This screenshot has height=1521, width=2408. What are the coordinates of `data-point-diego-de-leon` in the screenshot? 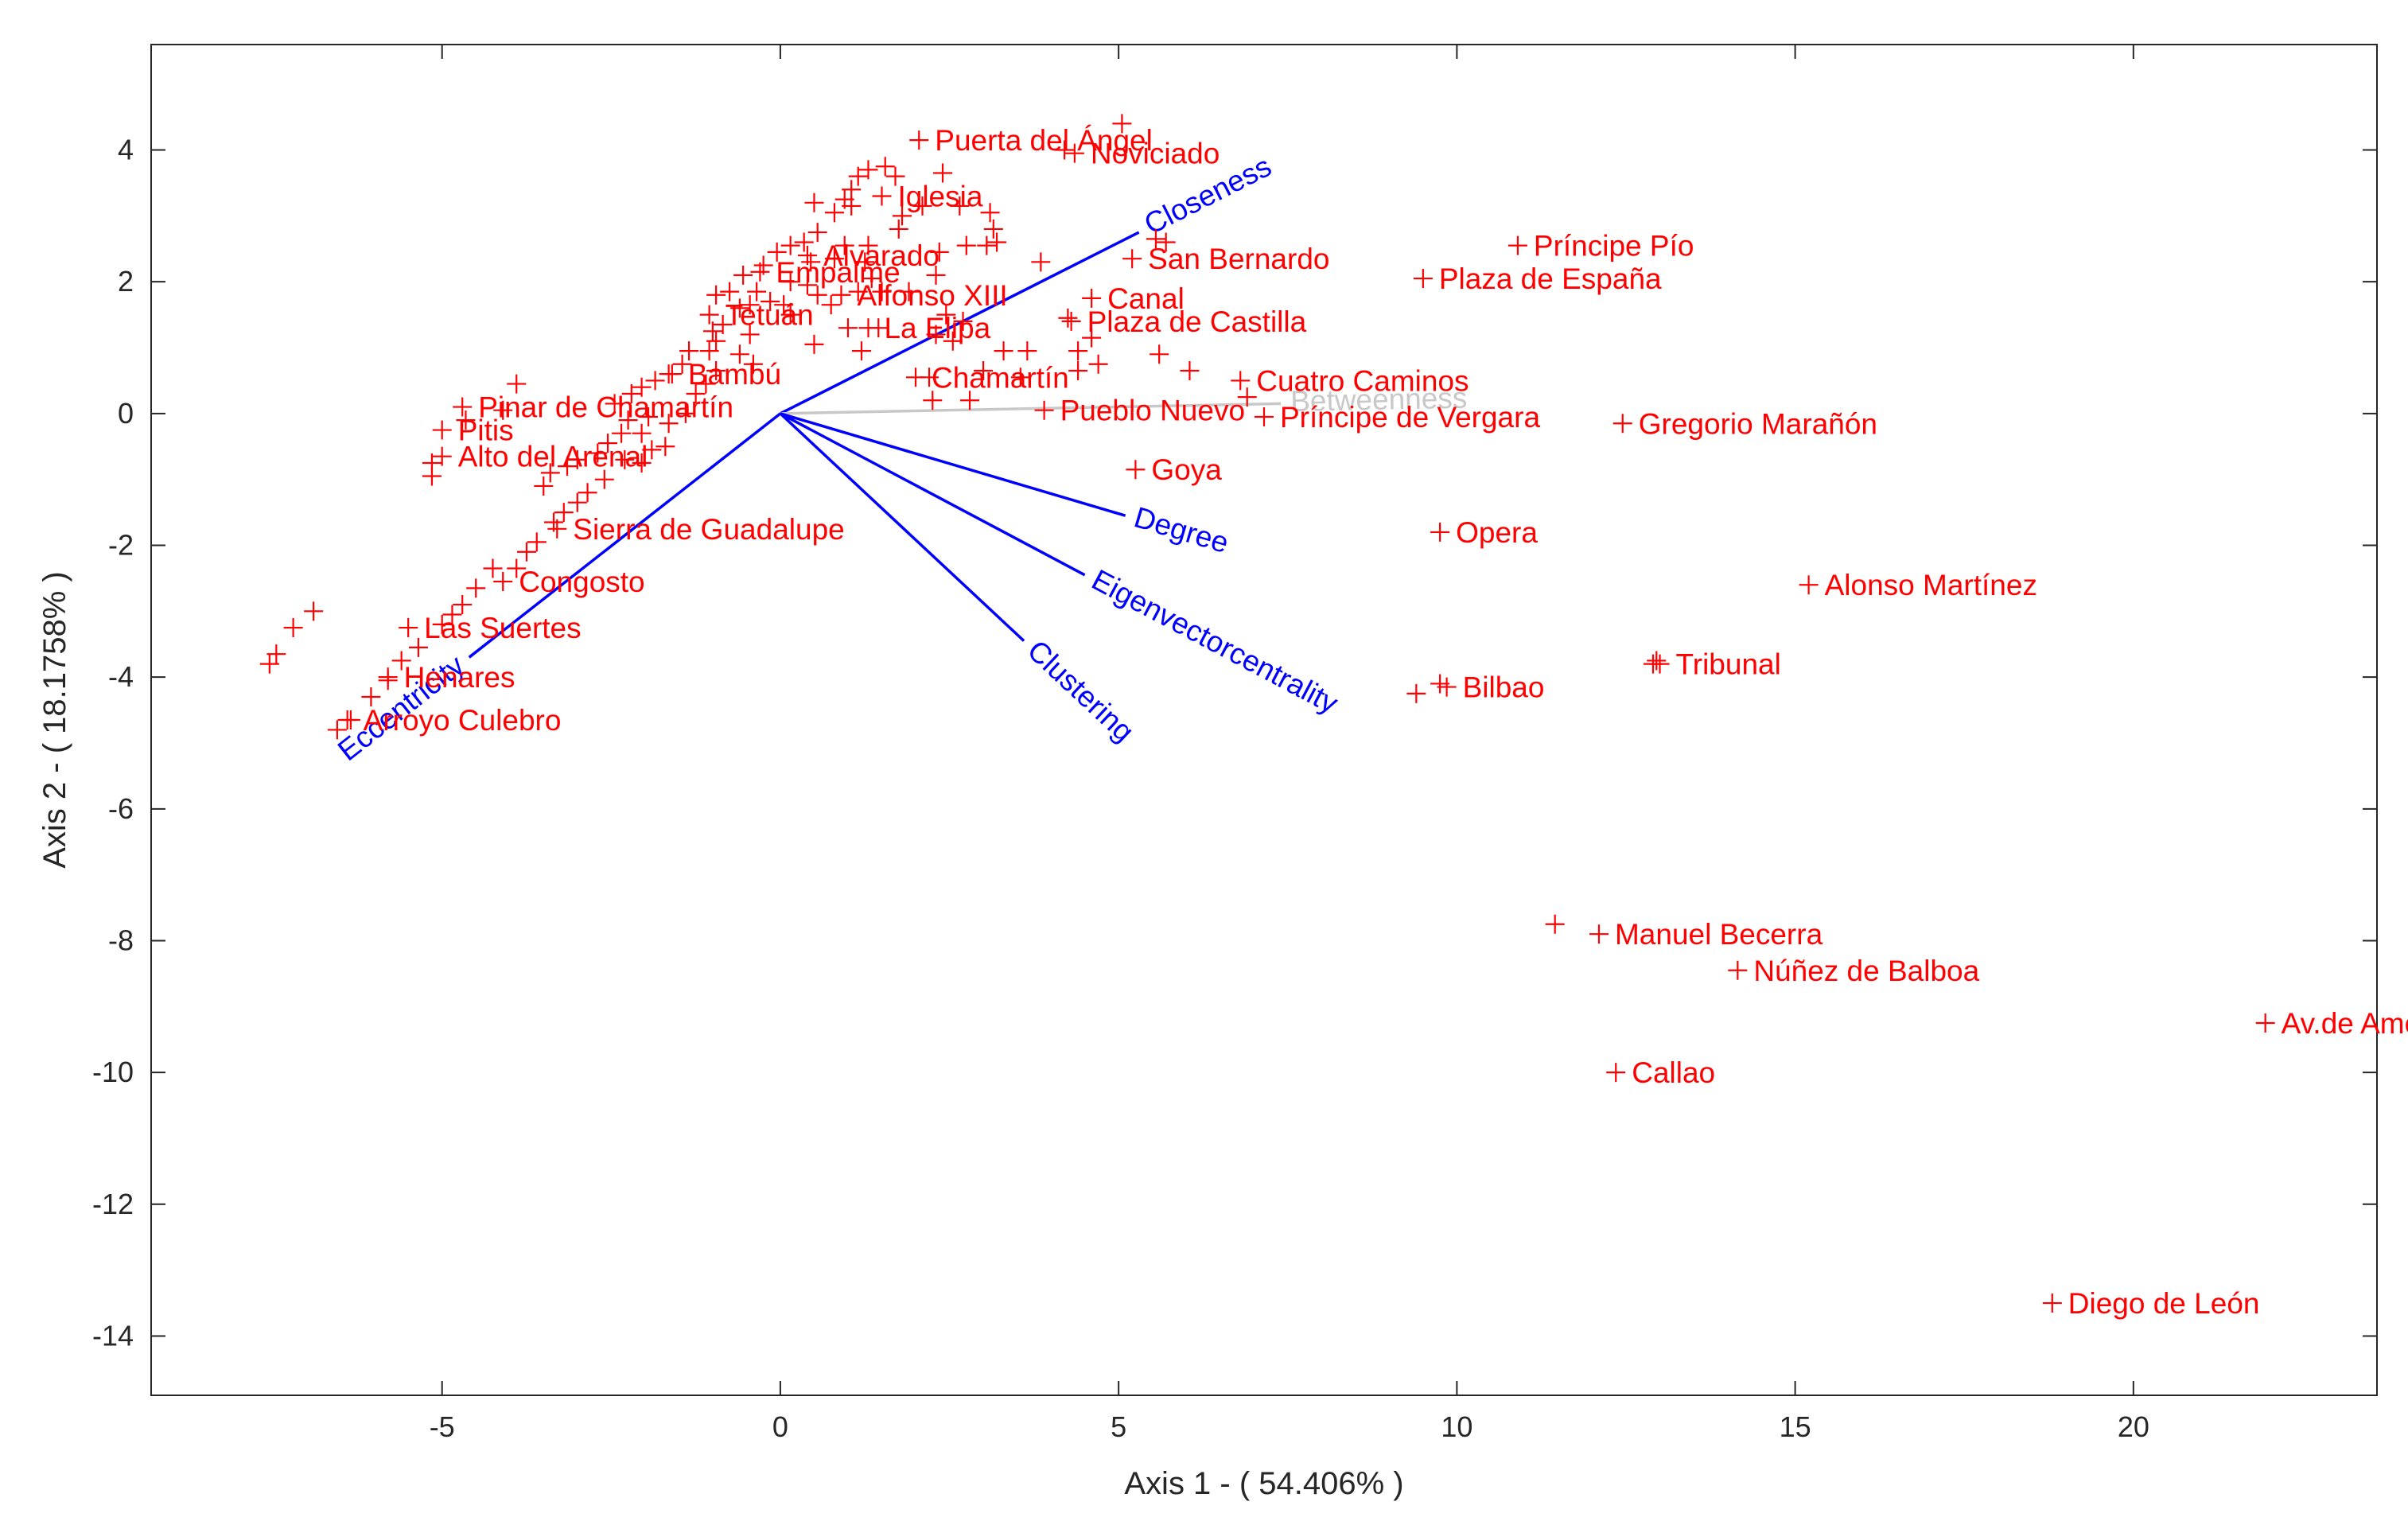 It's located at (2052, 1303).